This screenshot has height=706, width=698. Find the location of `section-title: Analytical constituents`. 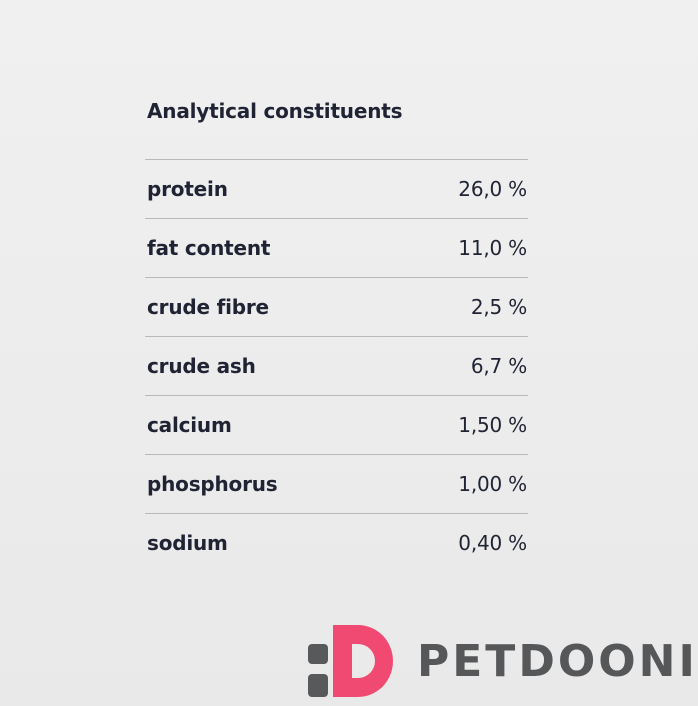

section-title: Analytical constituents is located at coordinates (275, 111).